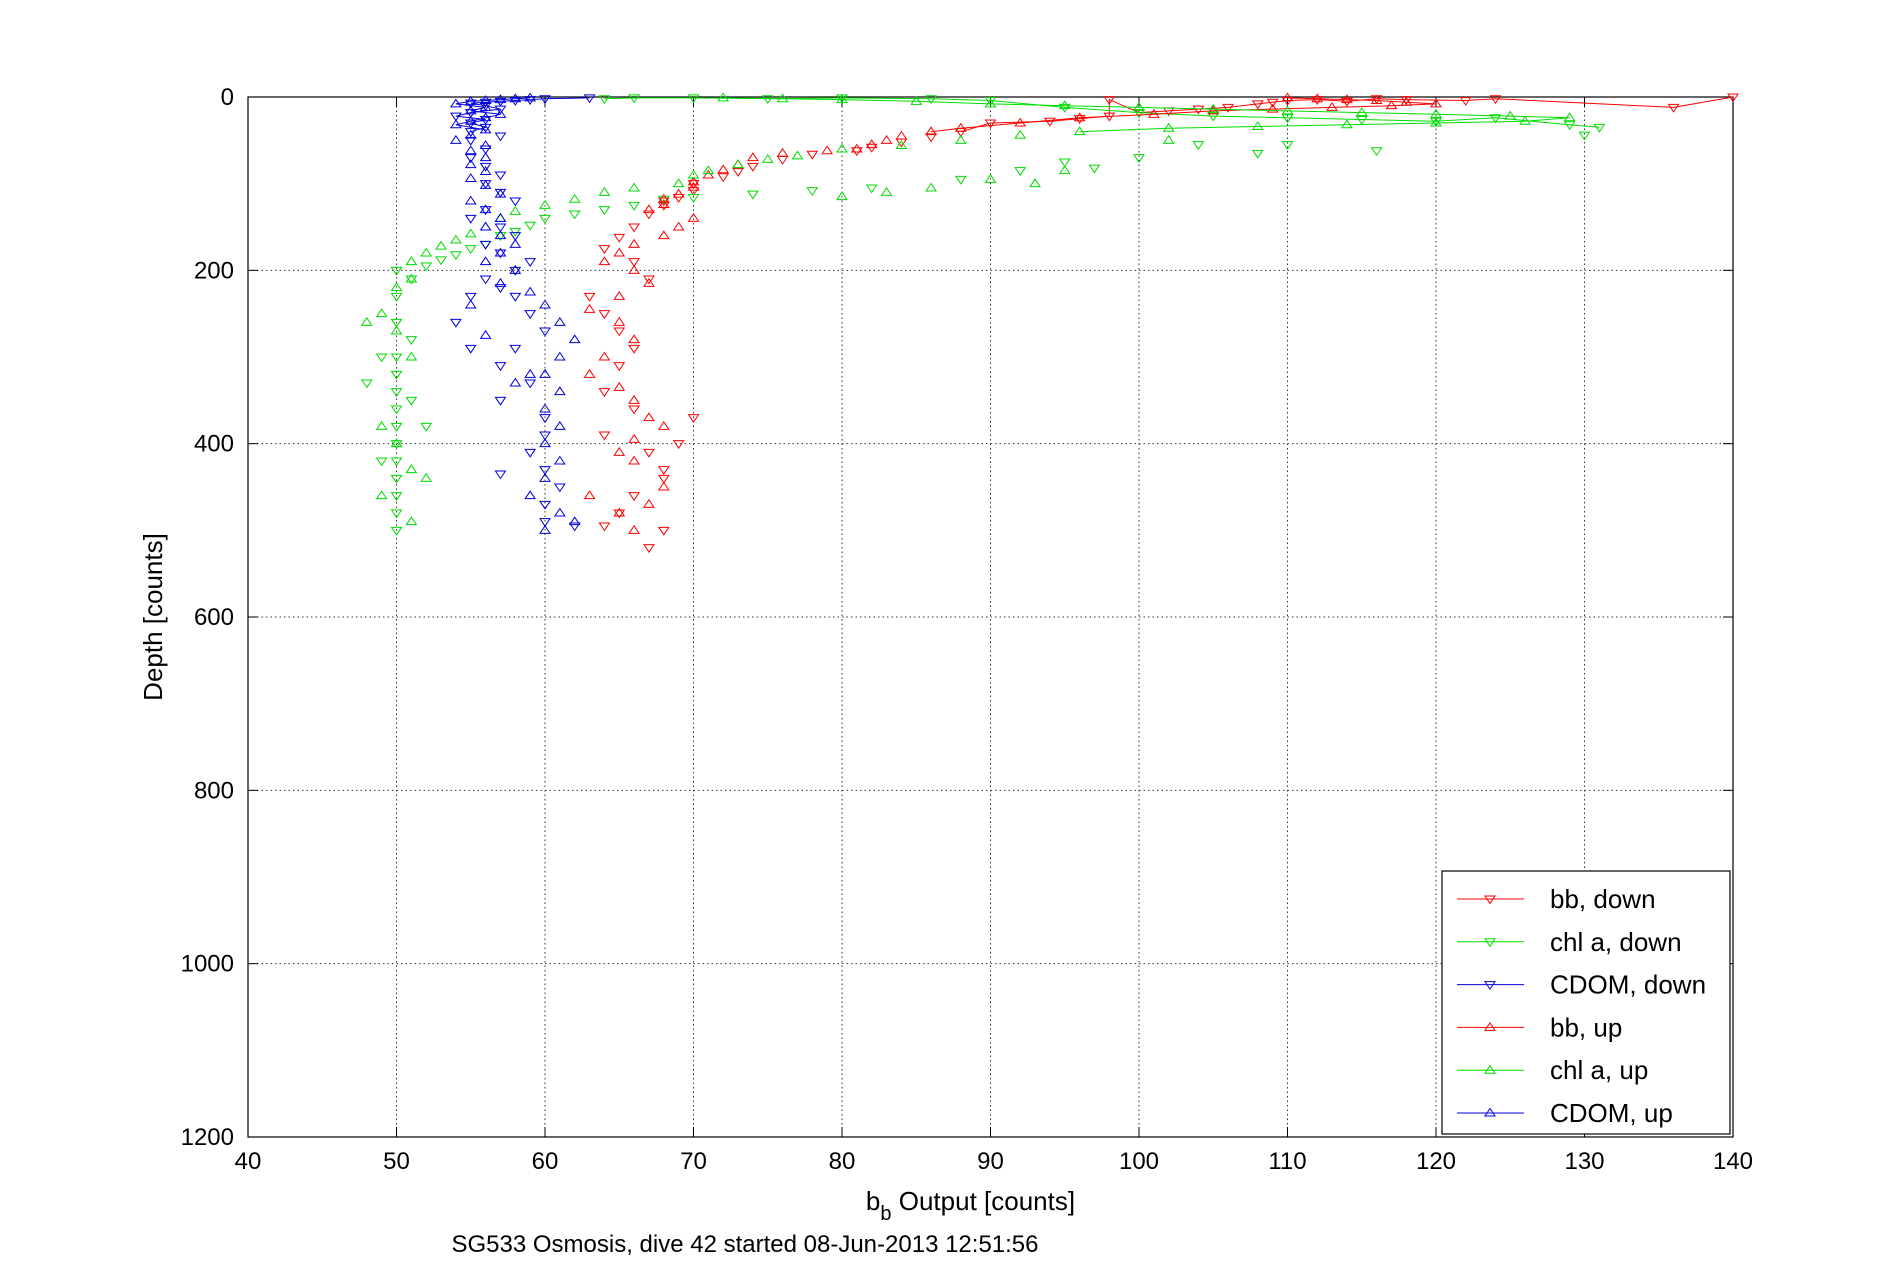 The height and width of the screenshot is (1262, 1891). Describe the element at coordinates (515, 313) in the screenshot. I see `series-cdom-up` at that location.